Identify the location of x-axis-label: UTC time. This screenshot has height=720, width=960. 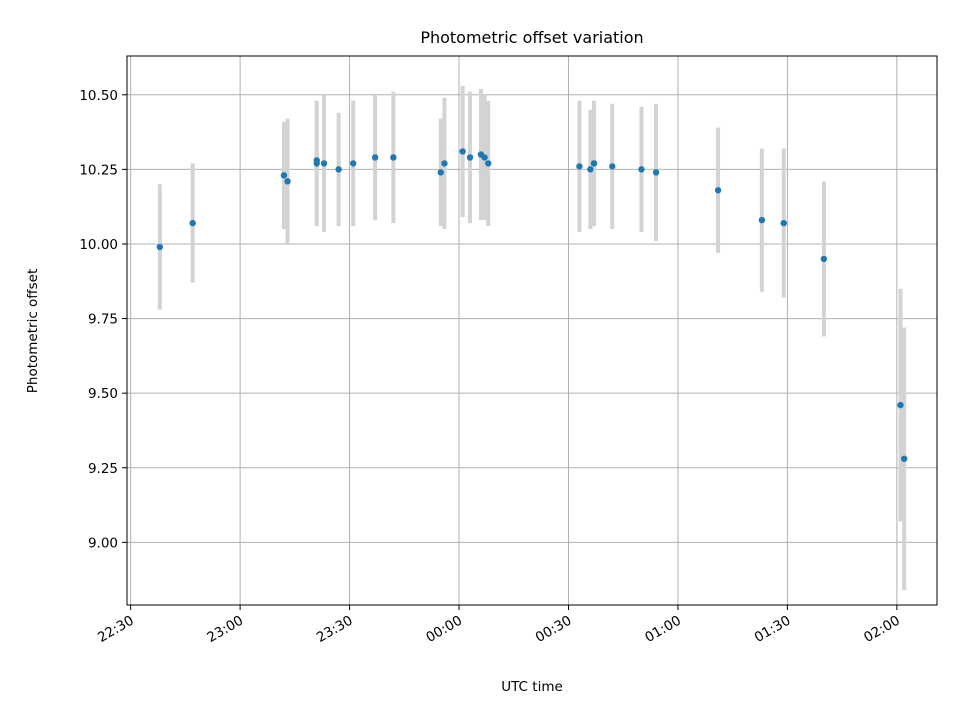
(532, 687).